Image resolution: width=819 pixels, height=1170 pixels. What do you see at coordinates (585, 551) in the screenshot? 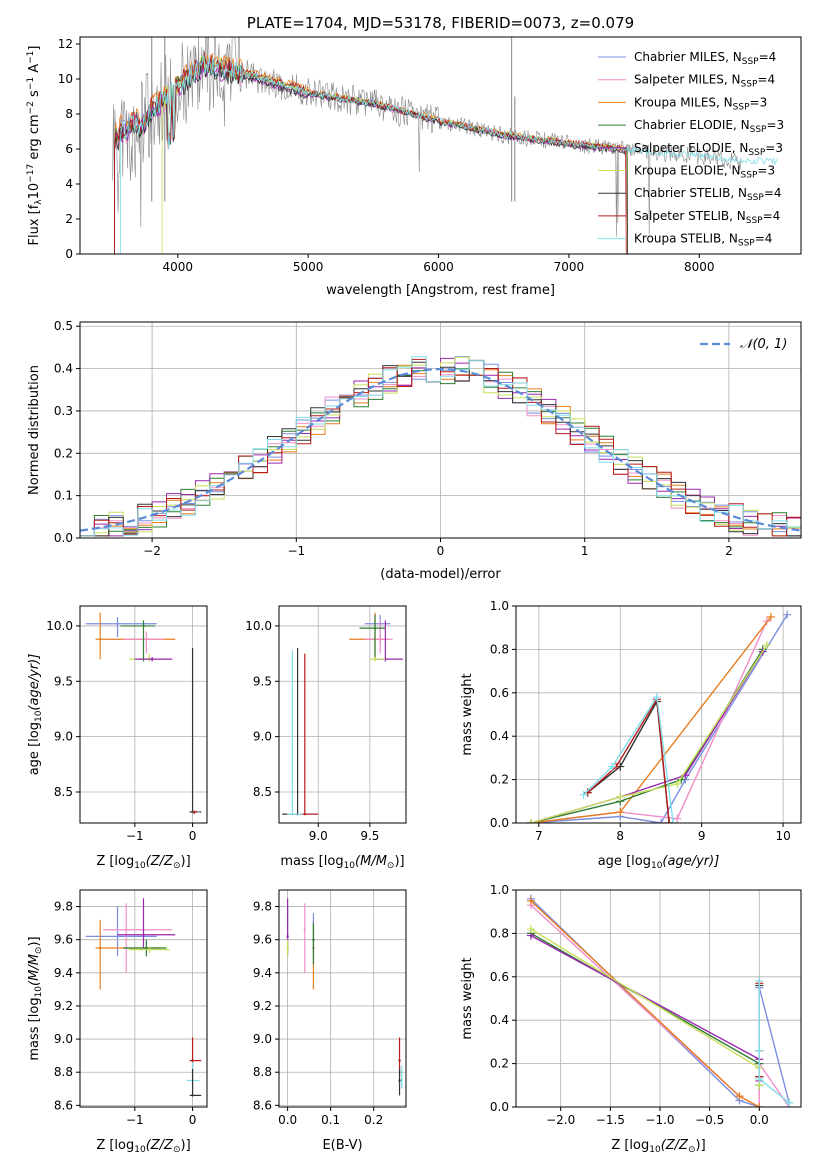
I see `x-tick-label: 1` at bounding box center [585, 551].